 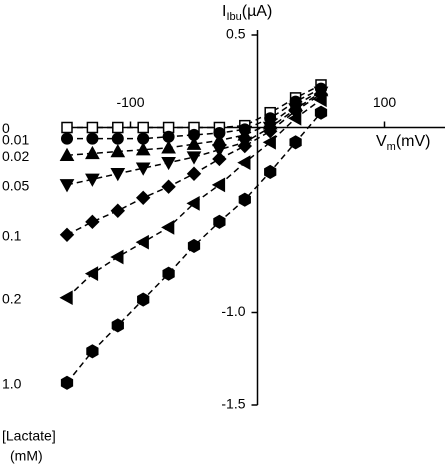 What do you see at coordinates (29, 436) in the screenshot?
I see `legend-title: [Lactate]` at bounding box center [29, 436].